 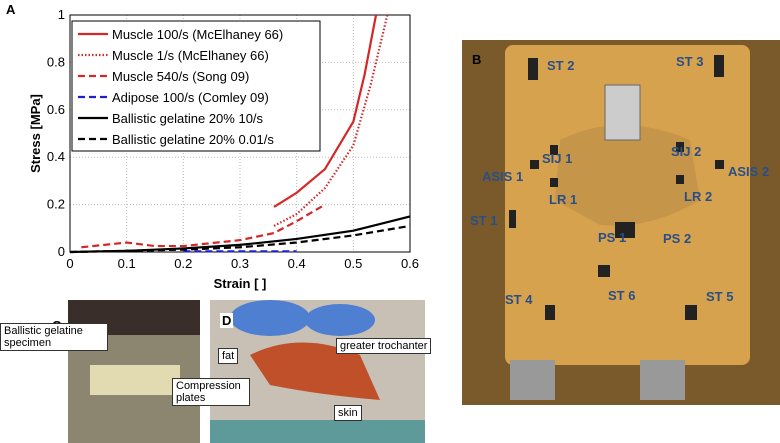 I want to click on fixture, so click(x=622, y=112).